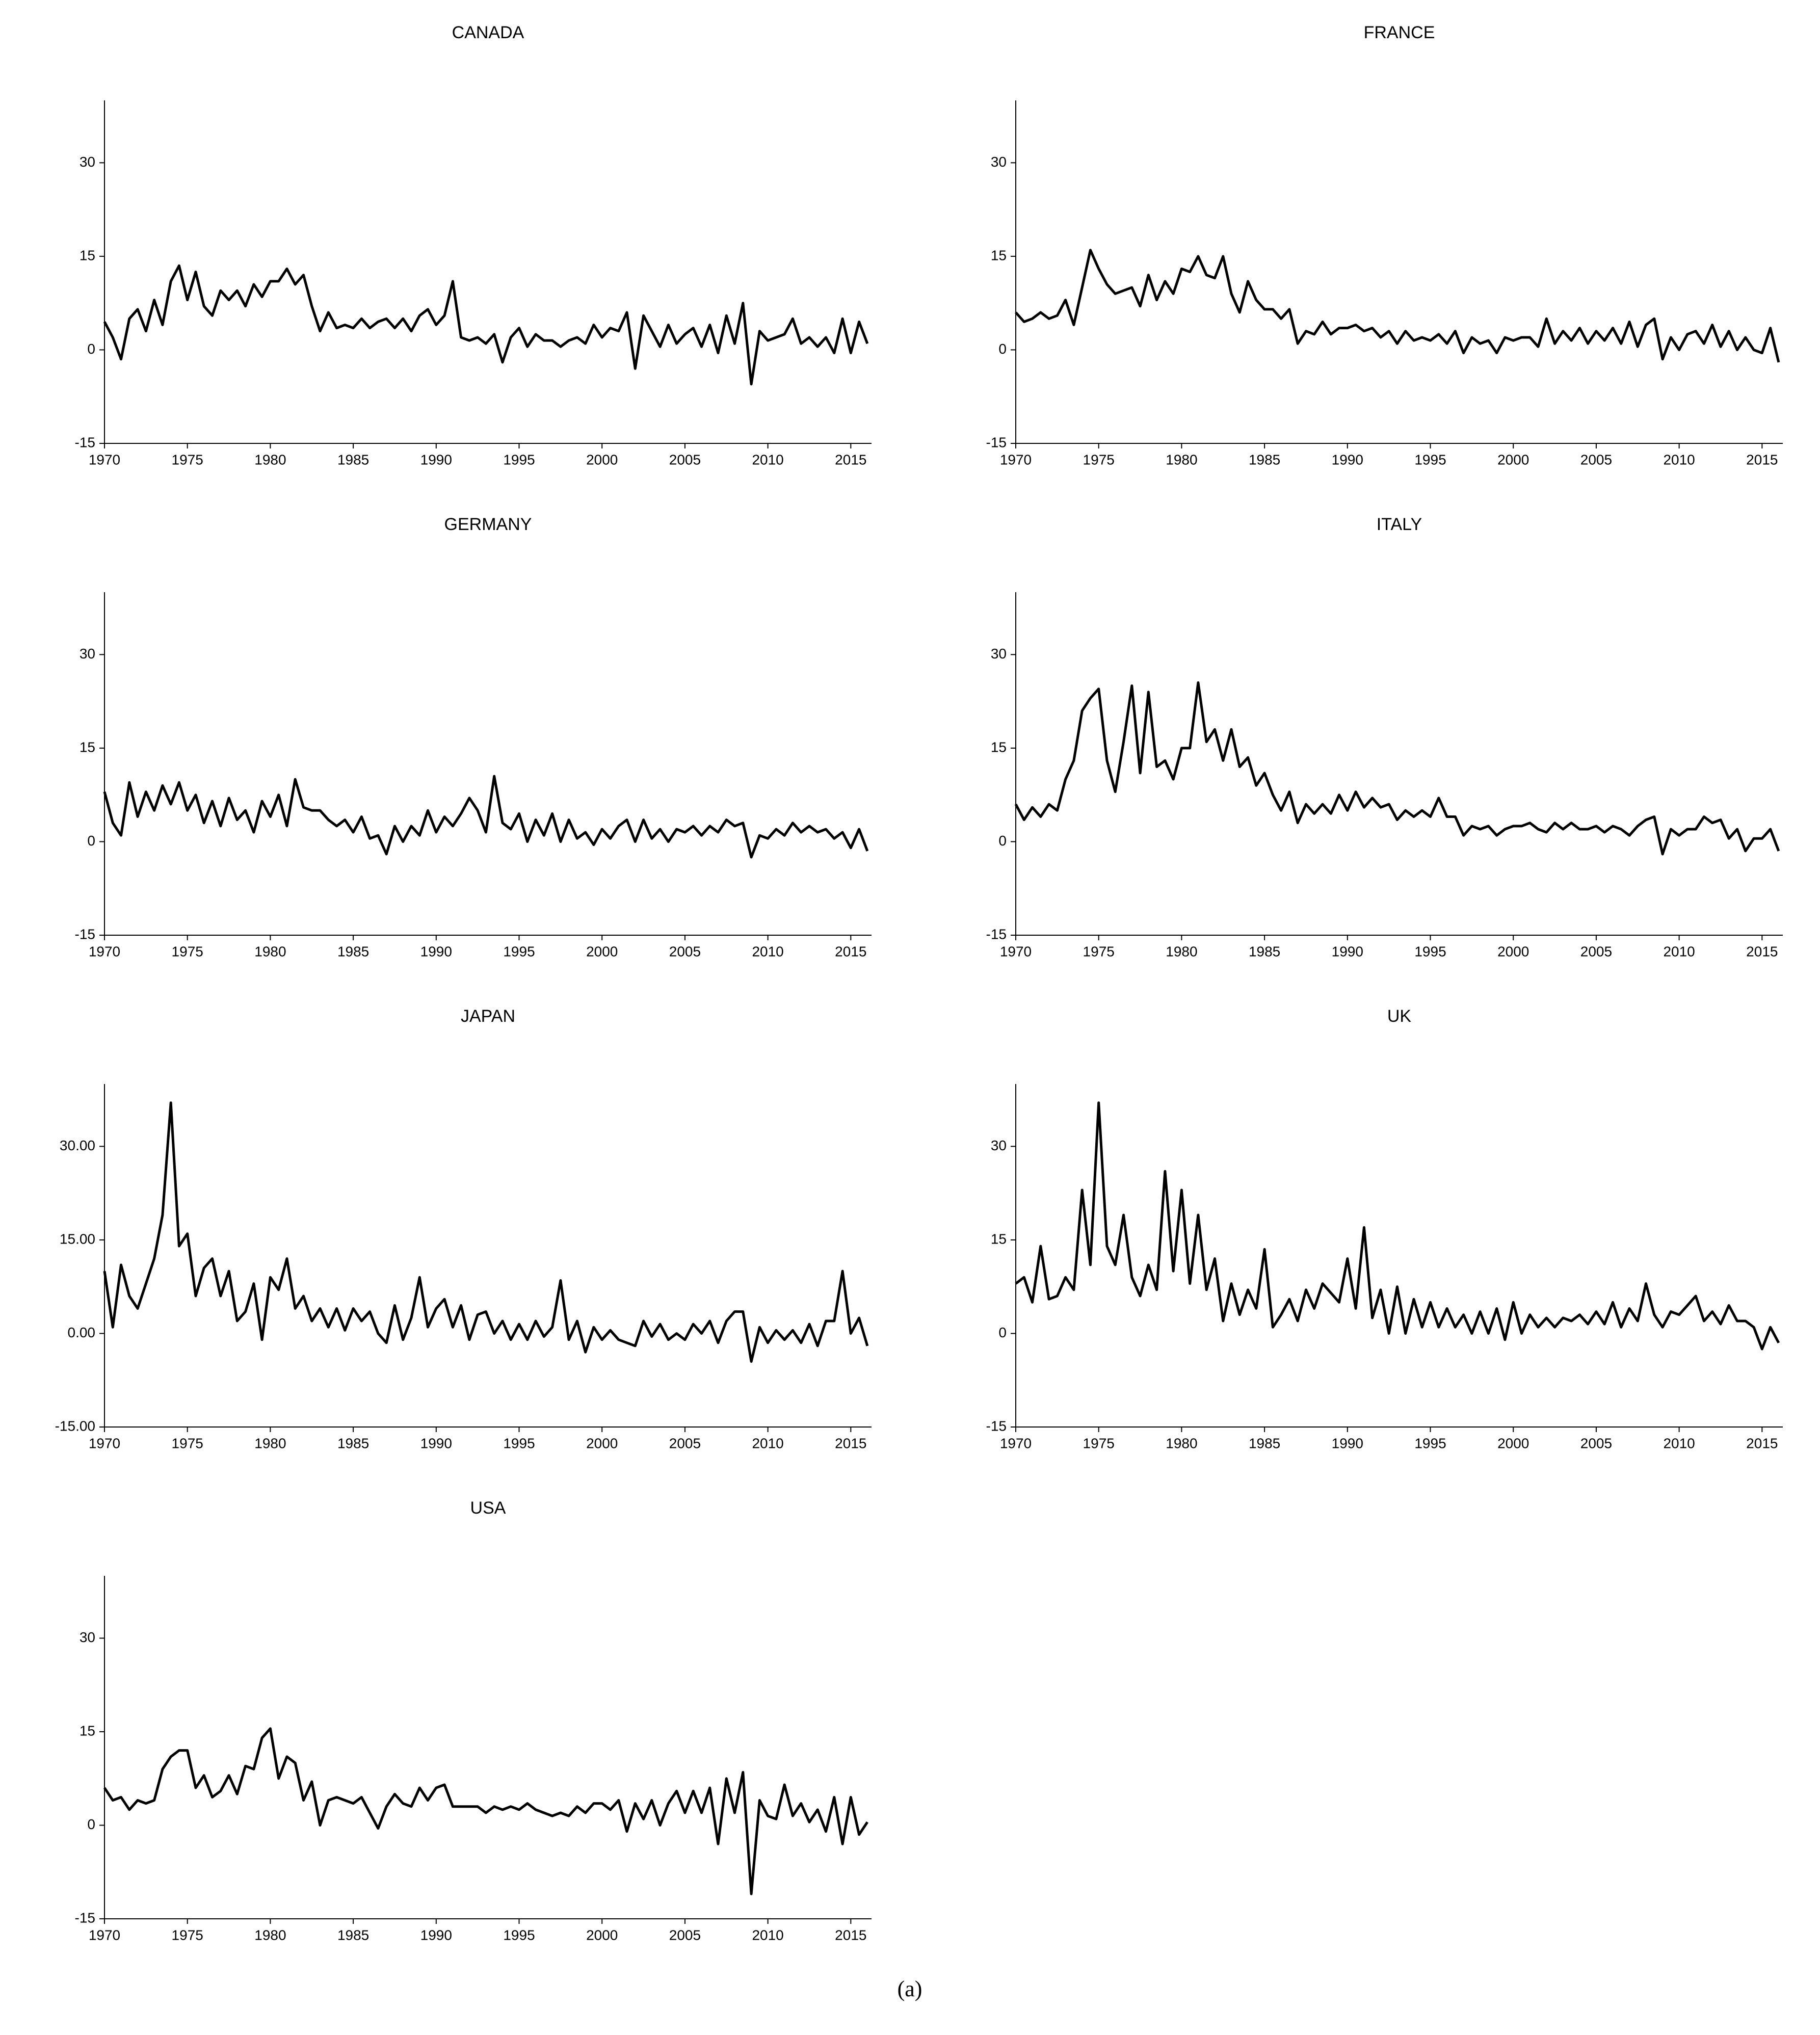 The image size is (1820, 2035). Describe the element at coordinates (82, 1332) in the screenshot. I see `y-tick-label: 0.00` at that location.